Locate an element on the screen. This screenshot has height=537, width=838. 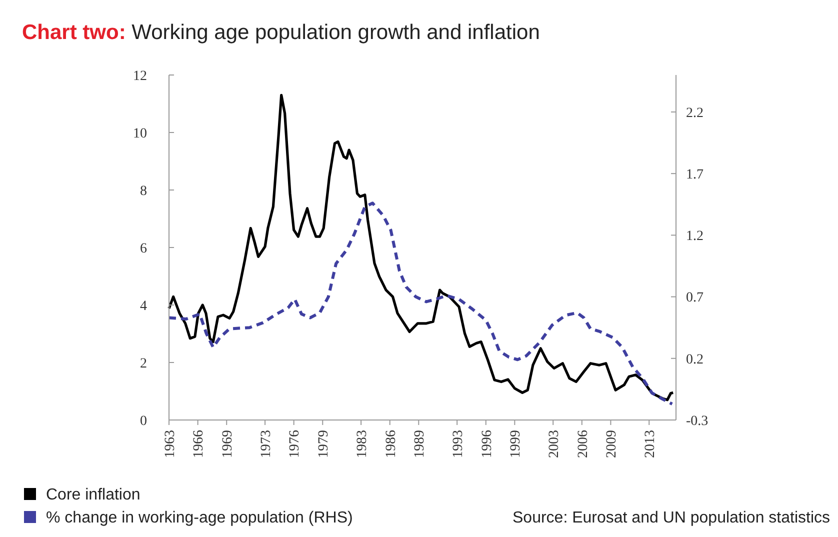
x-tick-label: 1979 is located at coordinates (324, 444).